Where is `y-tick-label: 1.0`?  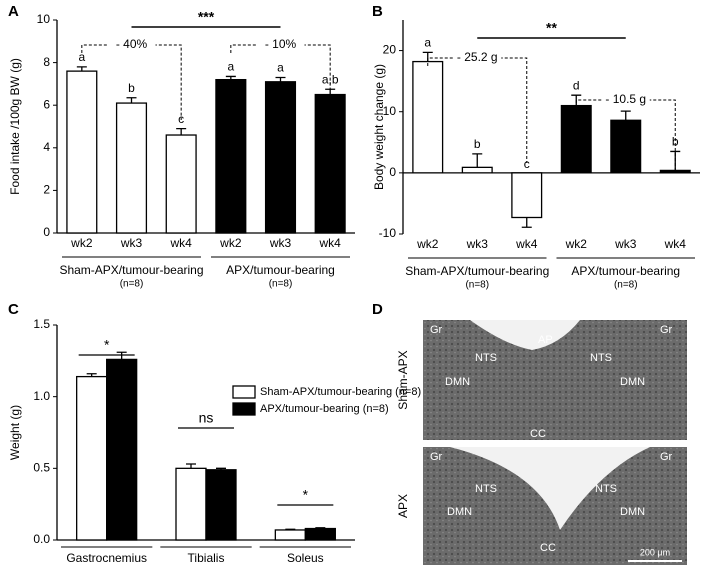 y-tick-label: 1.0 is located at coordinates (41, 396).